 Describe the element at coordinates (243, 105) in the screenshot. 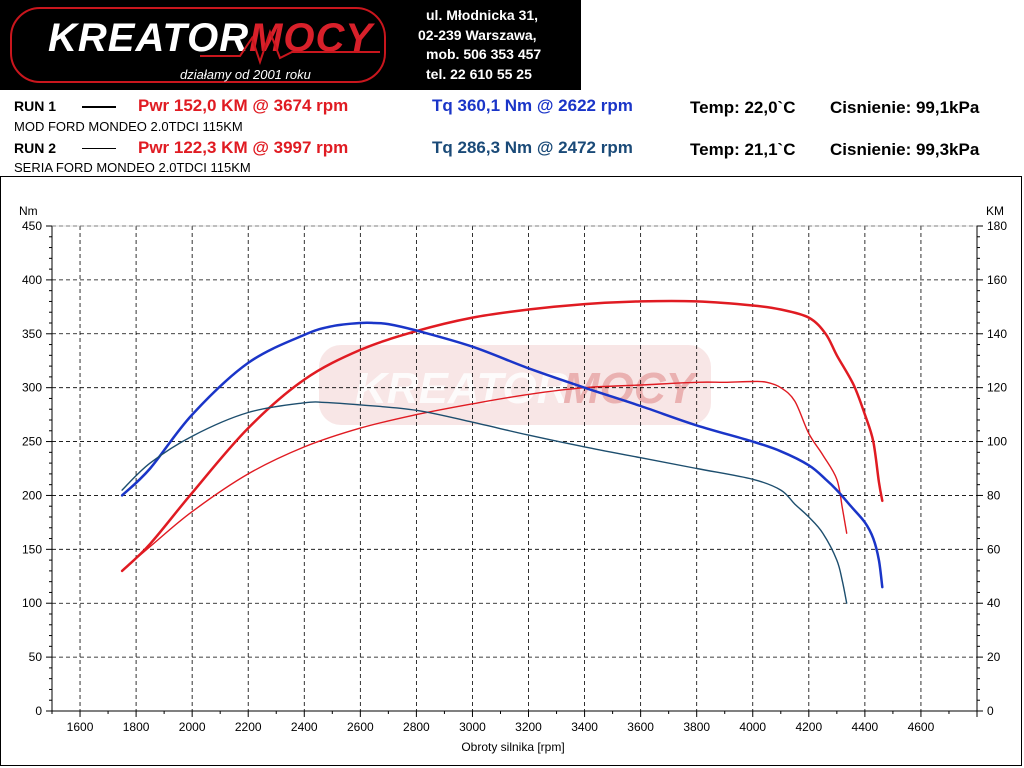

I see `run1-power-peak: Pwr 152,0 KM @ 3674 rpm` at that location.